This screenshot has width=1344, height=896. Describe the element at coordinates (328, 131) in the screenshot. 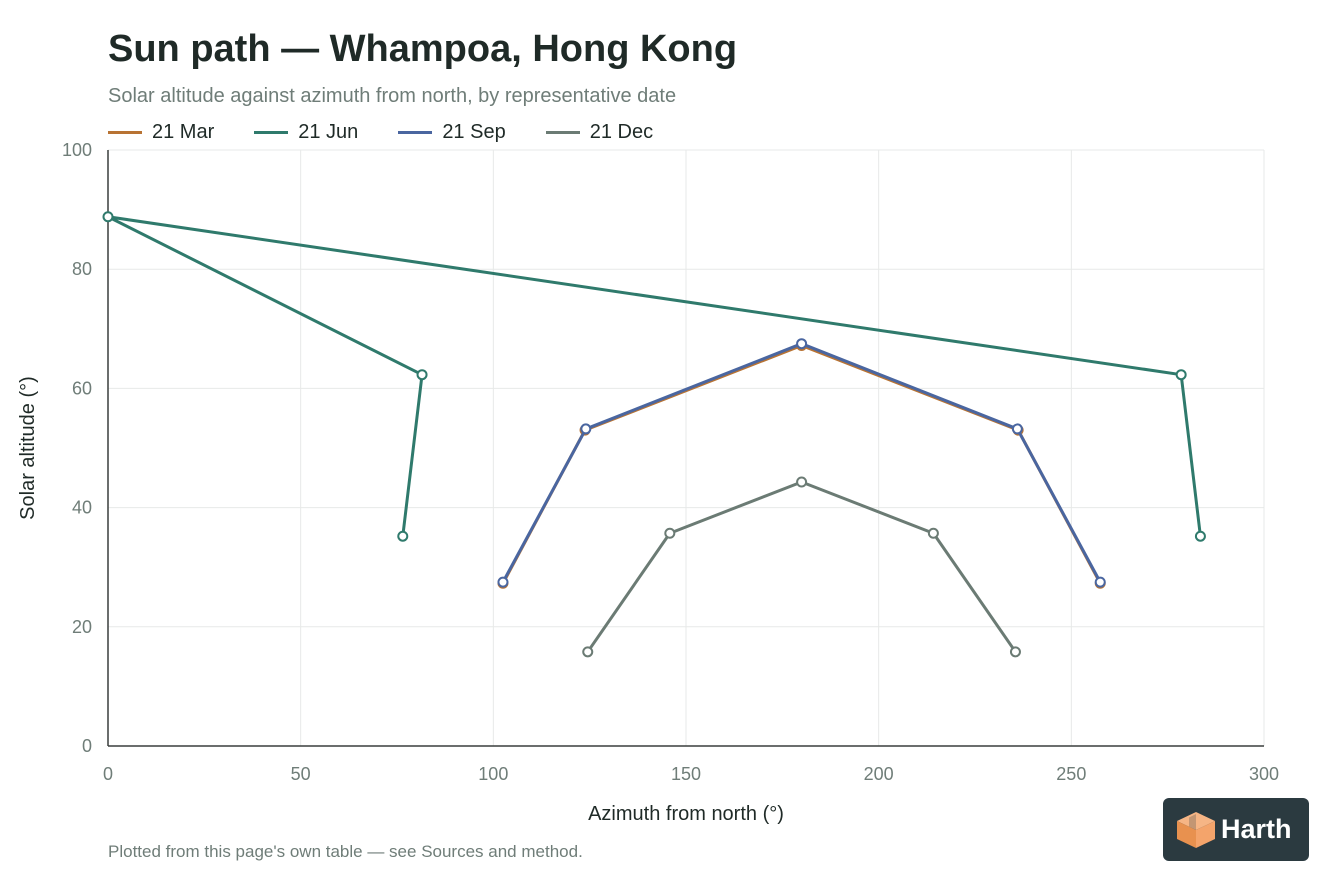

I see `legend-label-jun: 21 Jun` at that location.